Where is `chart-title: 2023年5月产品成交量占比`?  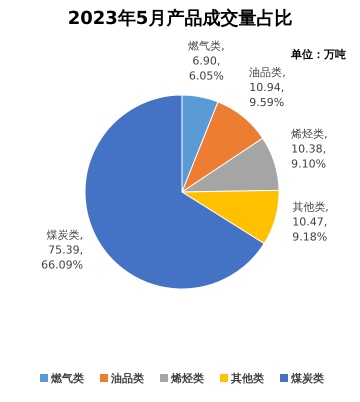 chart-title: 2023年5月产品成交量占比 is located at coordinates (180, 18).